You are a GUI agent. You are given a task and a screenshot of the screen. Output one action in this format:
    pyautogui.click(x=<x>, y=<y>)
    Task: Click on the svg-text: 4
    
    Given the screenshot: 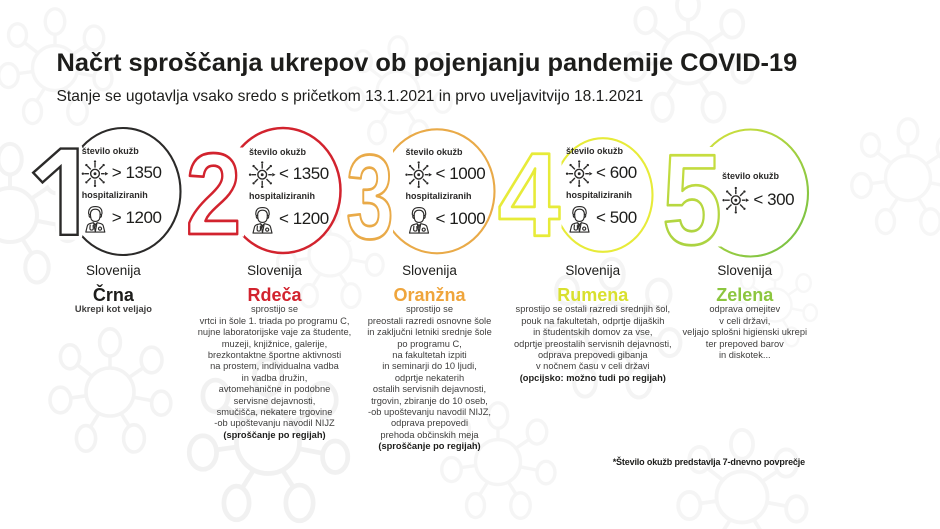 What is the action you would take?
    pyautogui.click(x=529, y=195)
    